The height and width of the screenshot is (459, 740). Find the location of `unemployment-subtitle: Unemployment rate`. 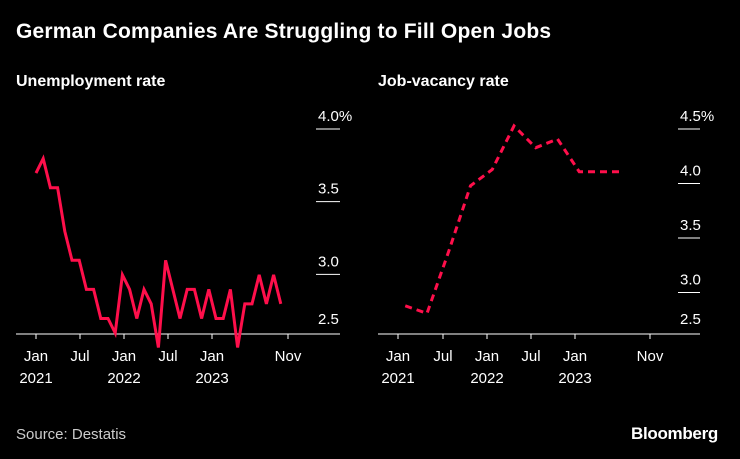

unemployment-subtitle: Unemployment rate is located at coordinates (91, 81).